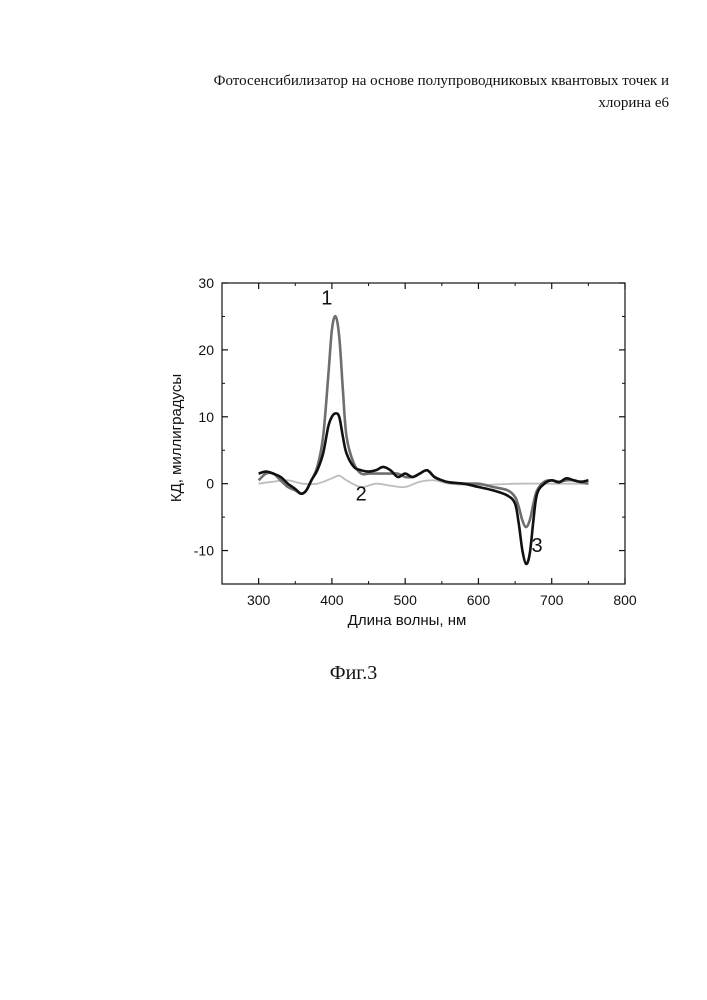  Describe the element at coordinates (206, 417) in the screenshot. I see `y-tick-label-2: 10` at that location.